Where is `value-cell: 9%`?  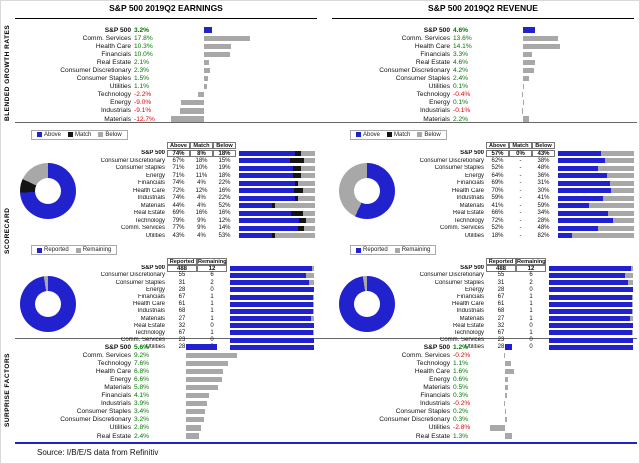 value-cell: 9% is located at coordinates (201, 220).